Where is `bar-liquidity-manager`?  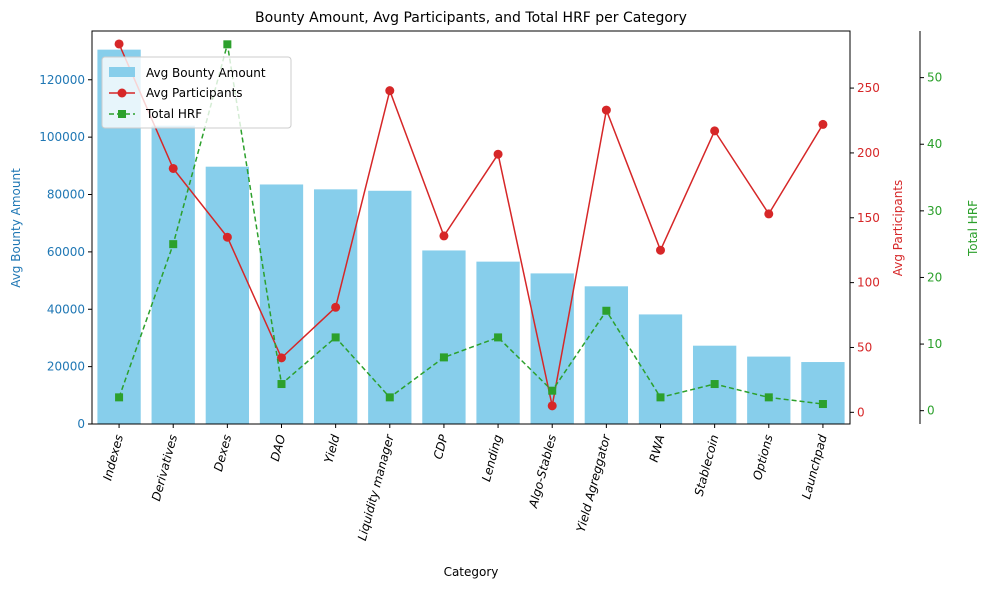
bar-liquidity-manager is located at coordinates (390, 307).